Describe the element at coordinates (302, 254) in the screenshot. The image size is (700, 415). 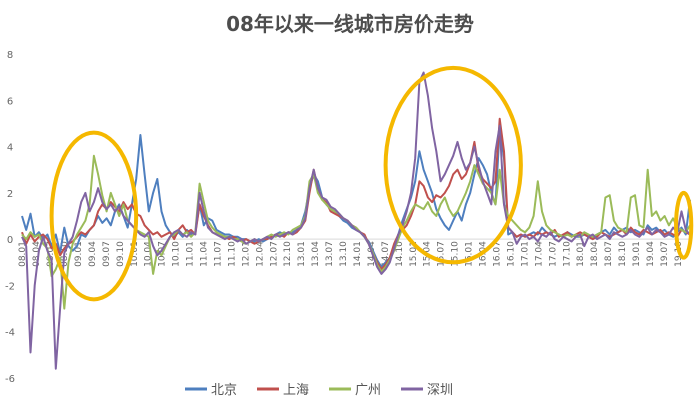
I see `x-tick-label: 13.01` at that location.